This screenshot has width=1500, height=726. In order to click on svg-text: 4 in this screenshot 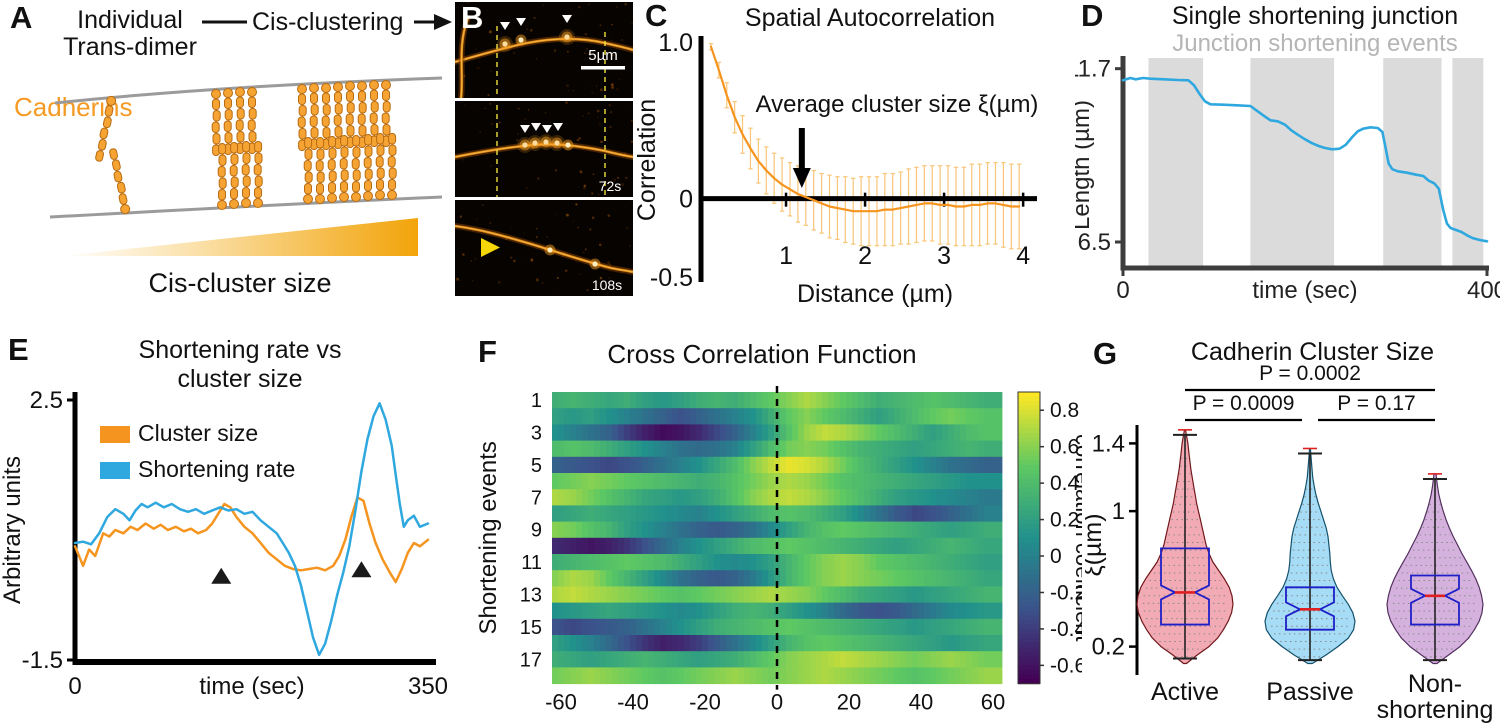, I will do `click(1023, 256)`.